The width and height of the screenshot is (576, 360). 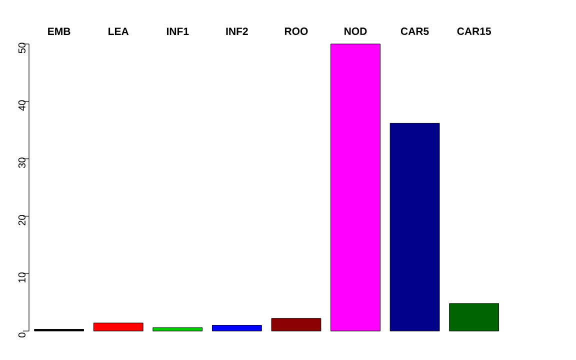 What do you see at coordinates (22, 220) in the screenshot?
I see `y-tick-label: 20` at bounding box center [22, 220].